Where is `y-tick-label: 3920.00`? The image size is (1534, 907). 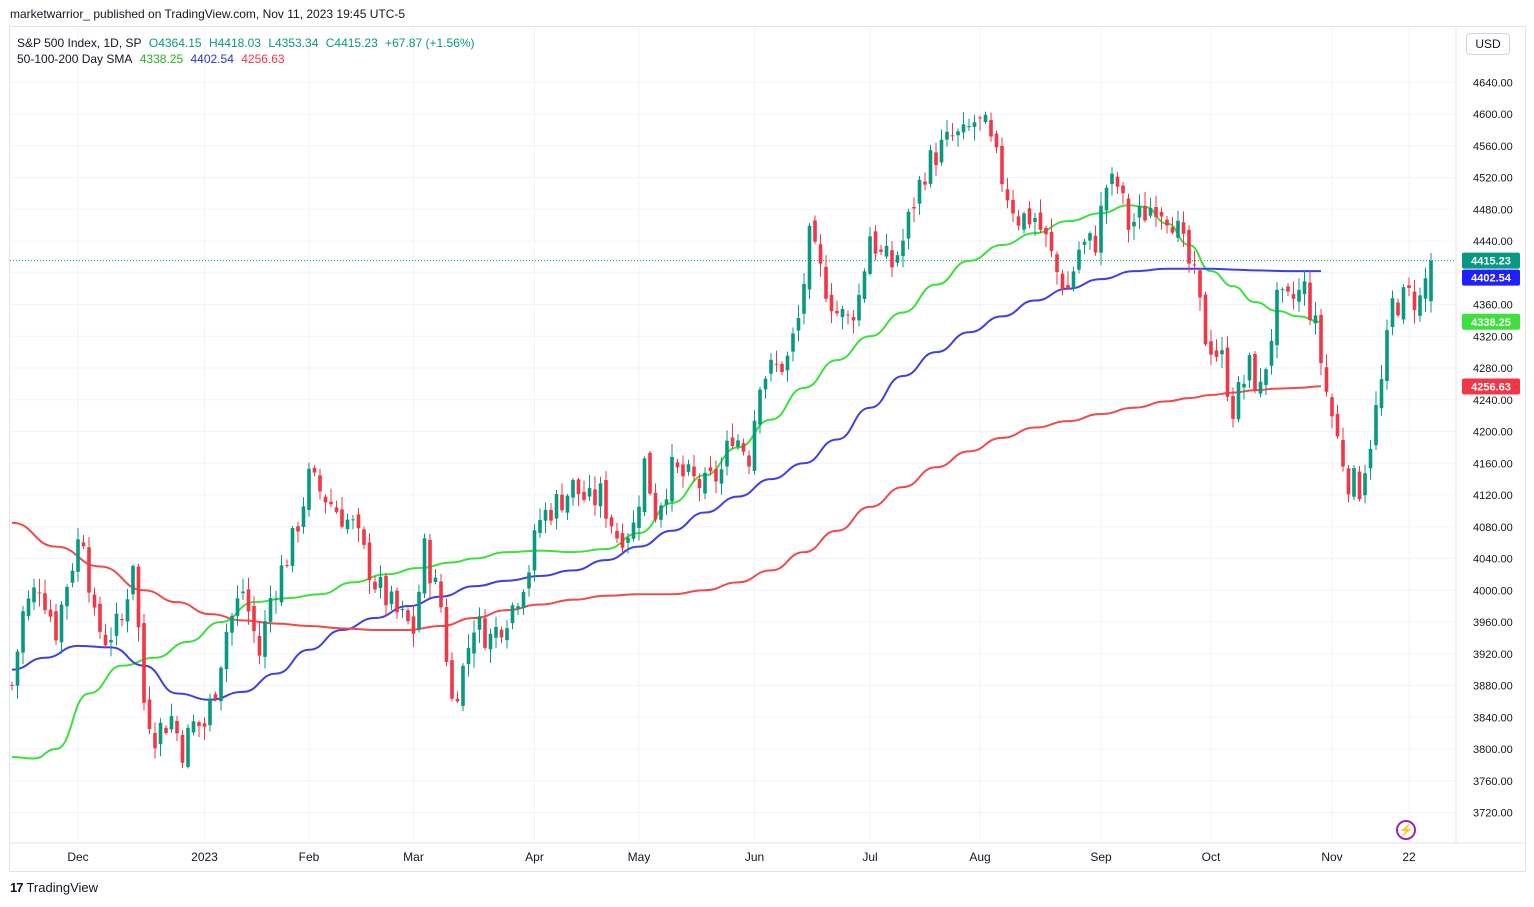 y-tick-label: 3920.00 is located at coordinates (1493, 655).